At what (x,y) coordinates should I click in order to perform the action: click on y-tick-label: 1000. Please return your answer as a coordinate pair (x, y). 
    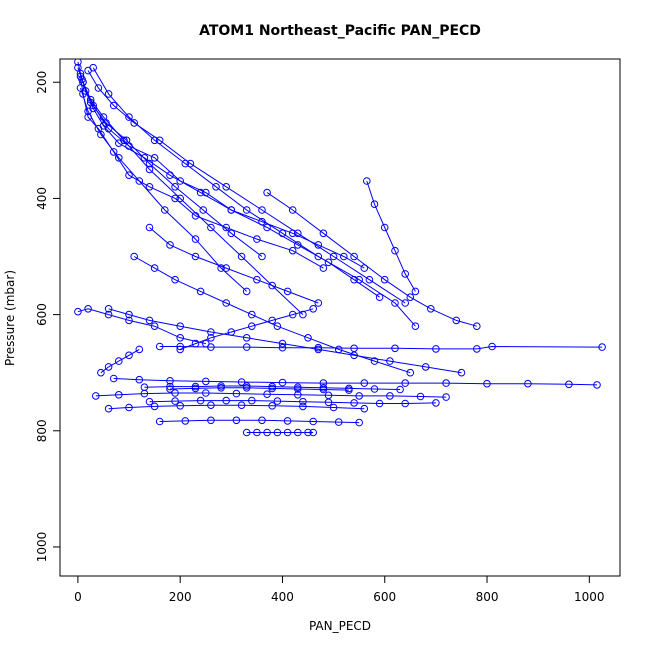
    Looking at the image, I should click on (42, 547).